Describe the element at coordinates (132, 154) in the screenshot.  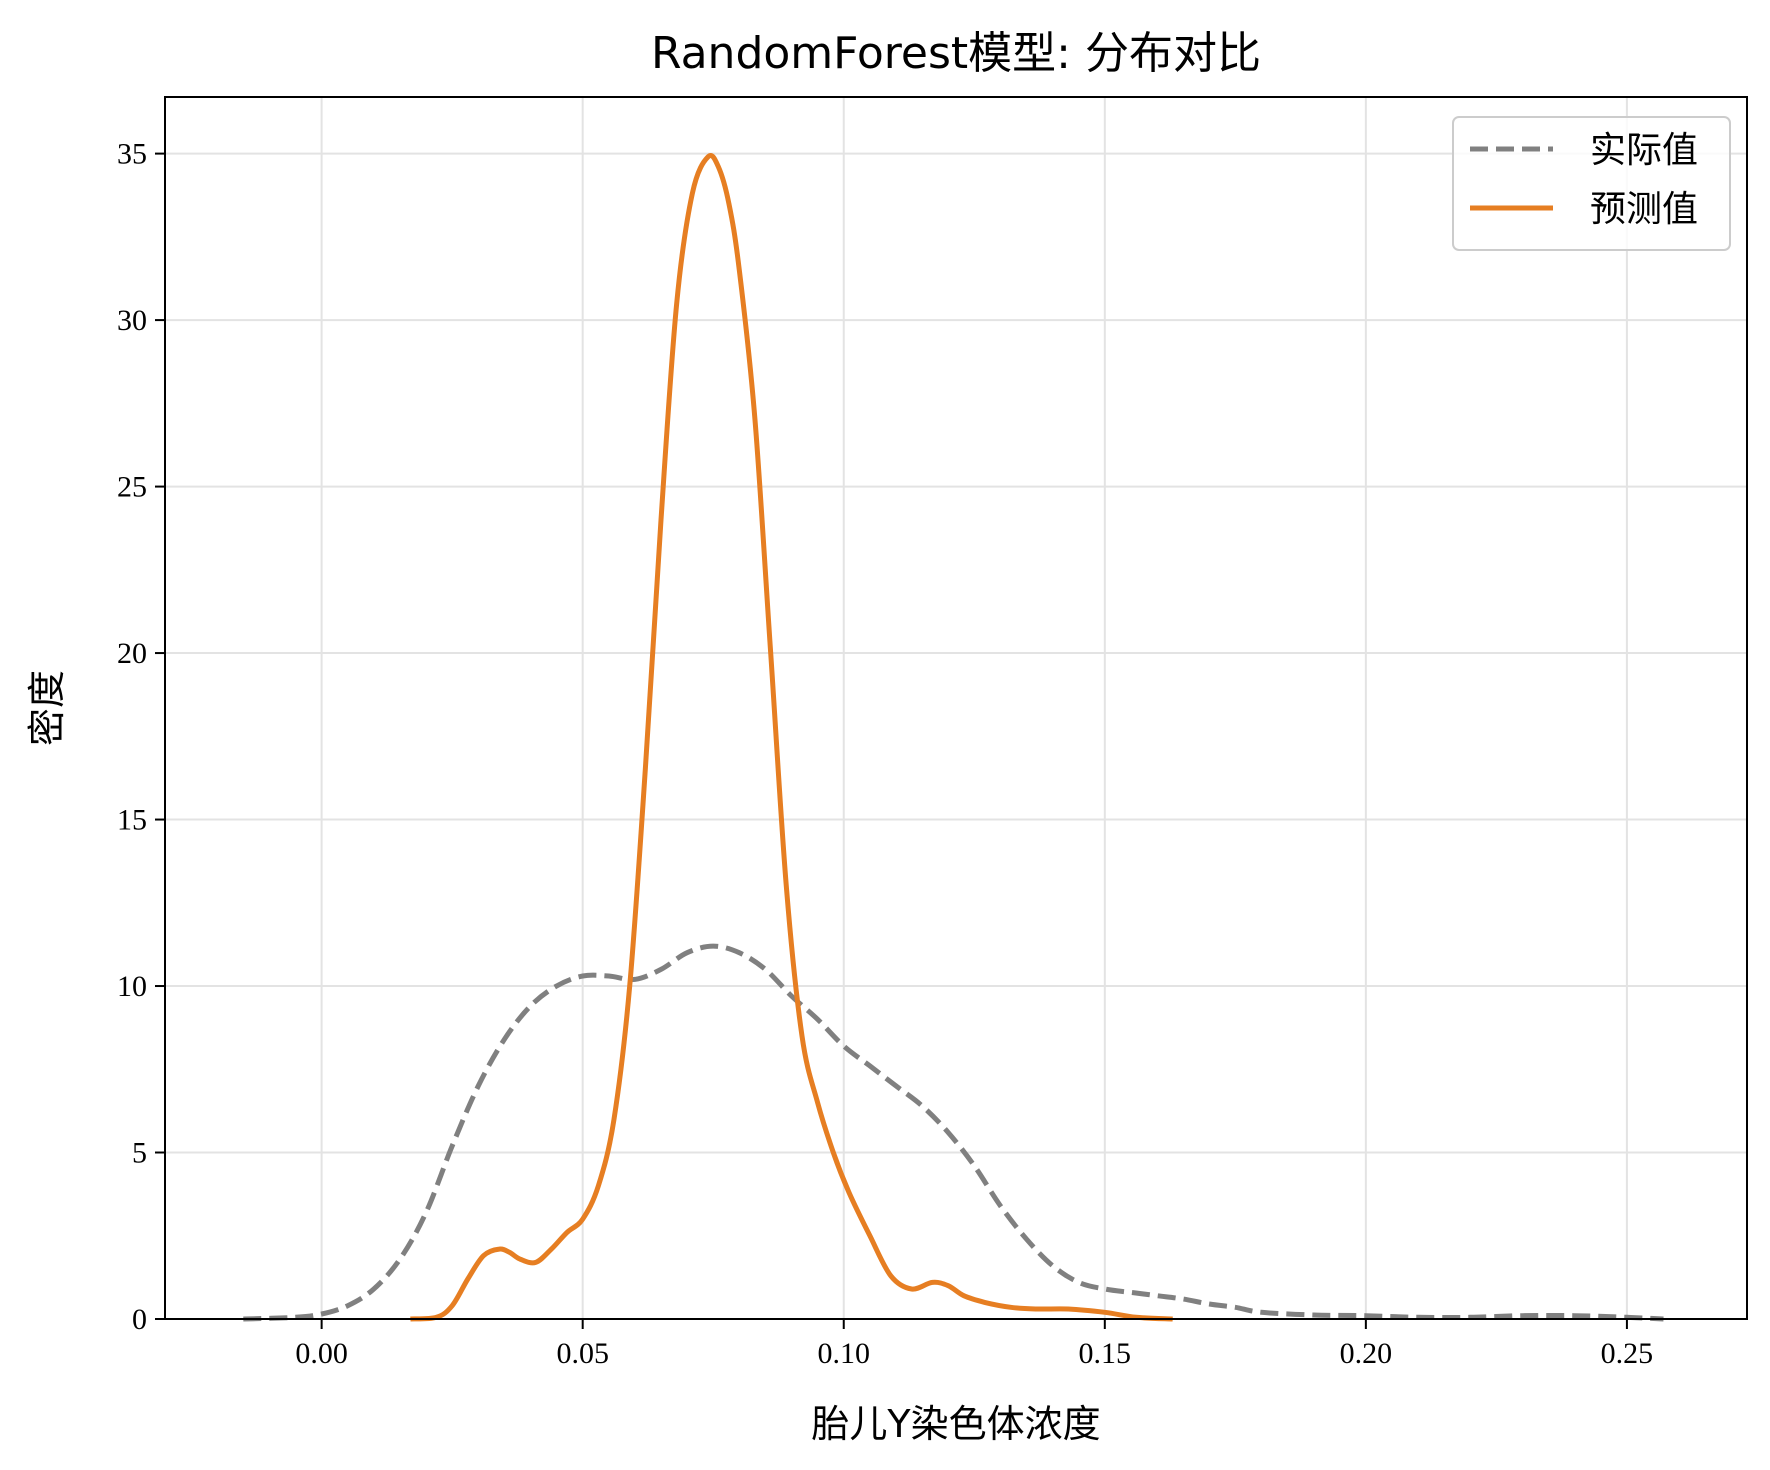
I see `y-tick-label: 35` at that location.